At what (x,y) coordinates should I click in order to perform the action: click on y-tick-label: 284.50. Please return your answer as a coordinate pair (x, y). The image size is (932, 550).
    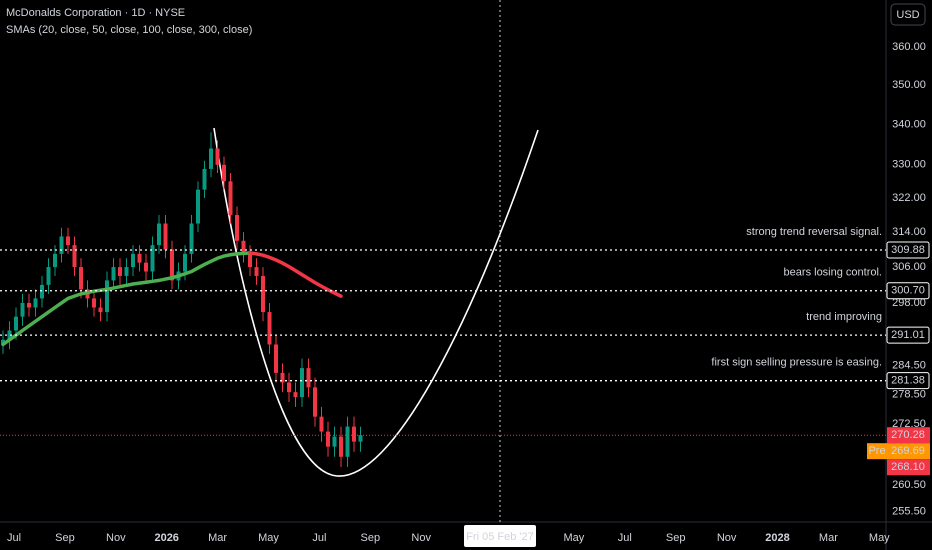
    Looking at the image, I should click on (909, 366).